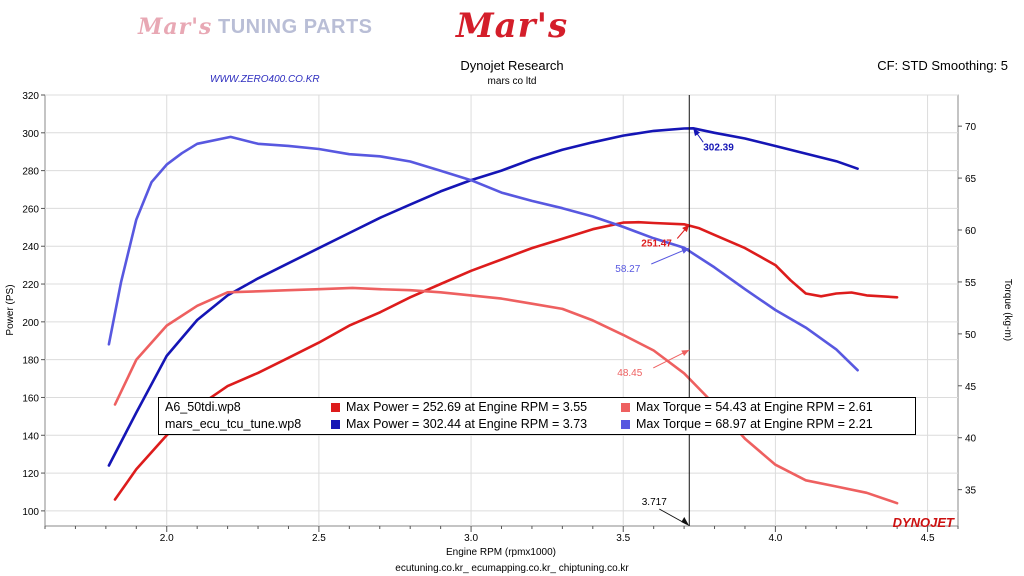  What do you see at coordinates (718, 147) in the screenshot?
I see `tuned_power-annotation-label: 302.39` at bounding box center [718, 147].